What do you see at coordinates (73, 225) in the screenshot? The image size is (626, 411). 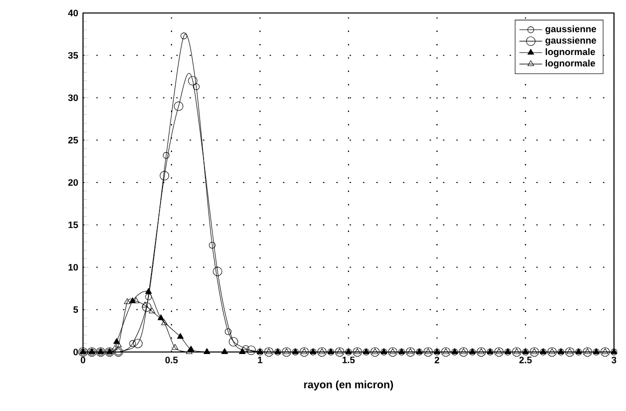 I see `y-tick-label: 15` at bounding box center [73, 225].